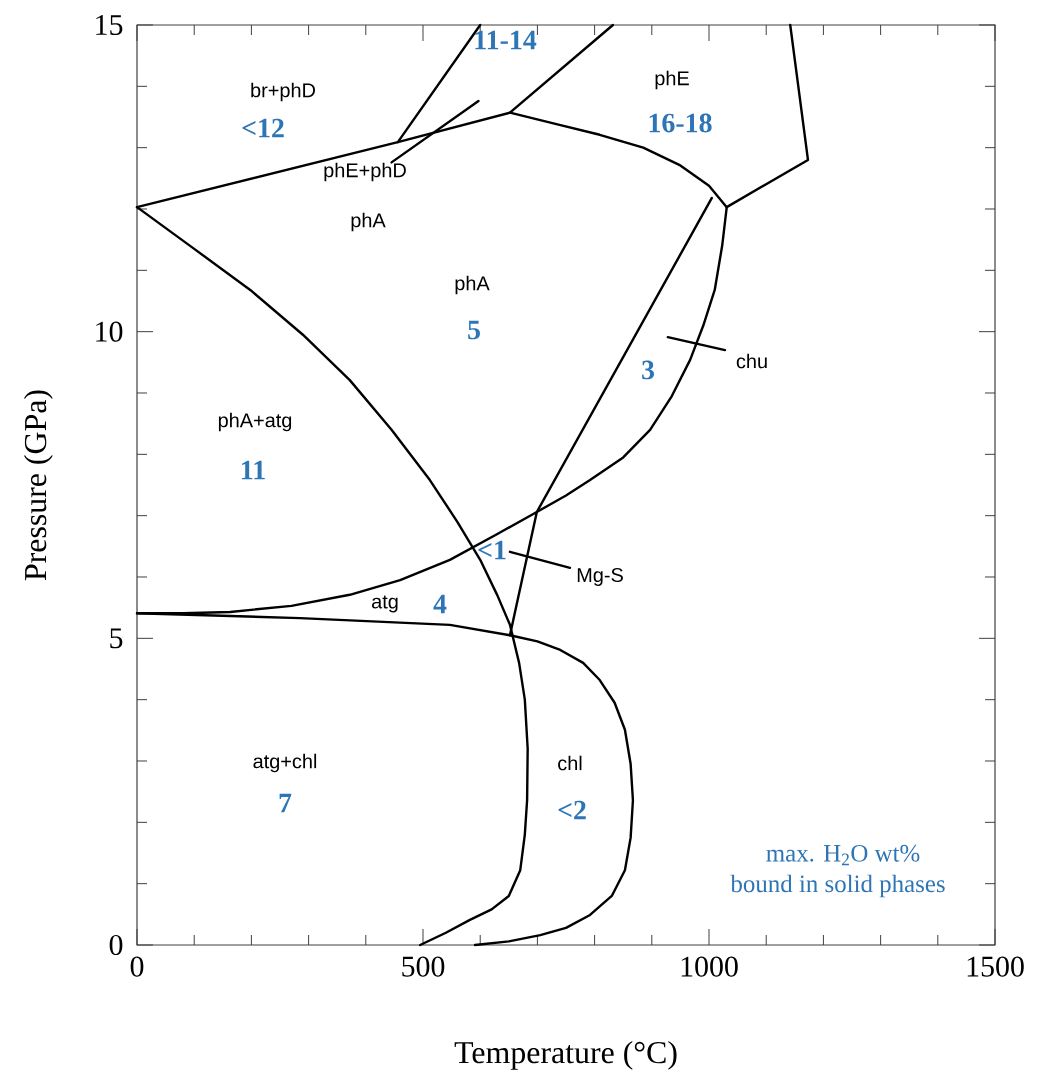 The height and width of the screenshot is (1082, 1038). Describe the element at coordinates (565, 1055) in the screenshot. I see `x-axis-title: Temperature (°C)` at that location.